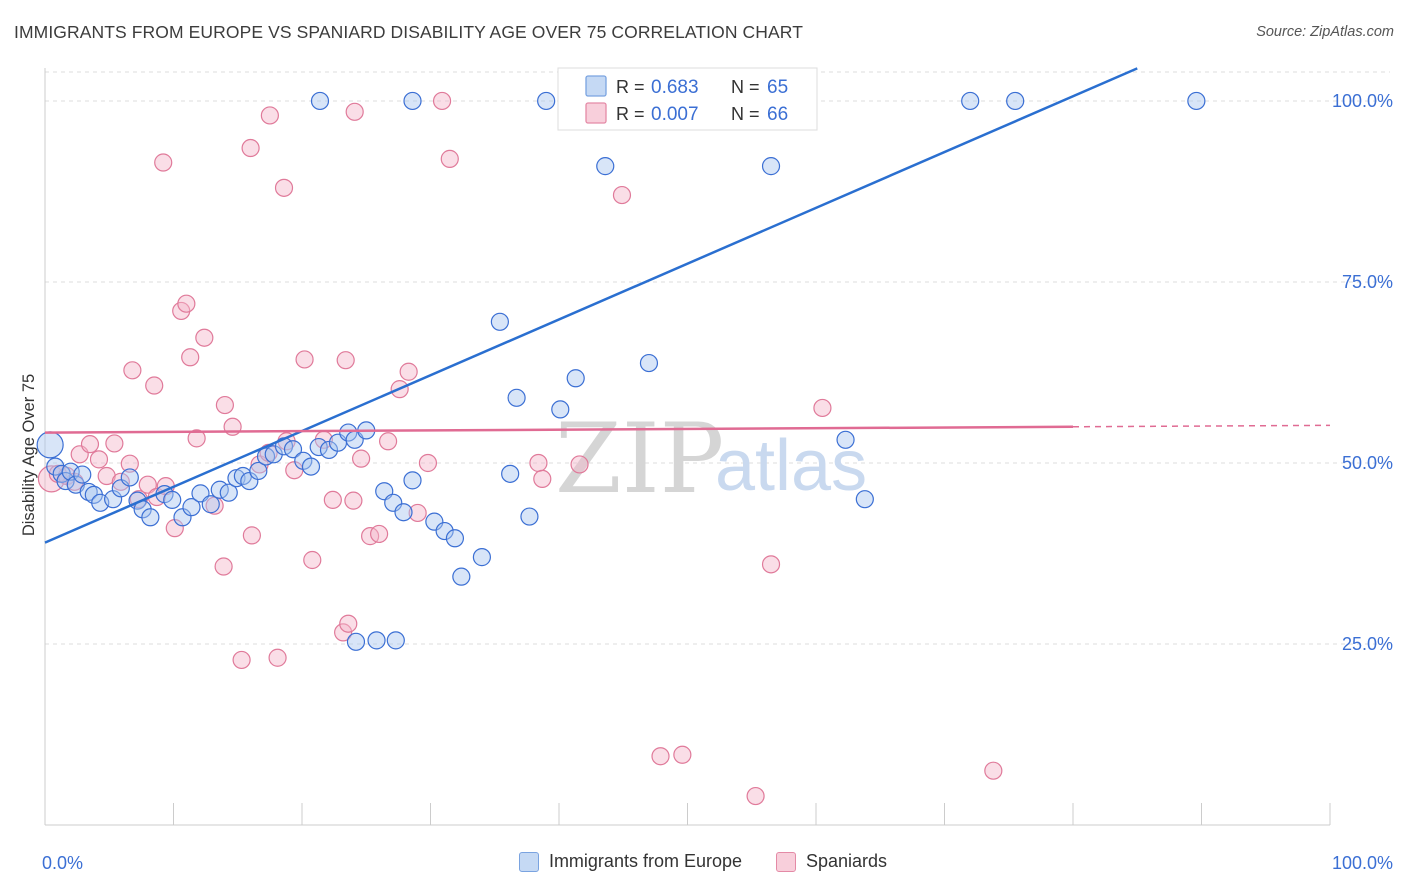 The image size is (1406, 892). What do you see at coordinates (847, 861) in the screenshot?
I see `legend-label-spaniards: Spaniards` at bounding box center [847, 861].